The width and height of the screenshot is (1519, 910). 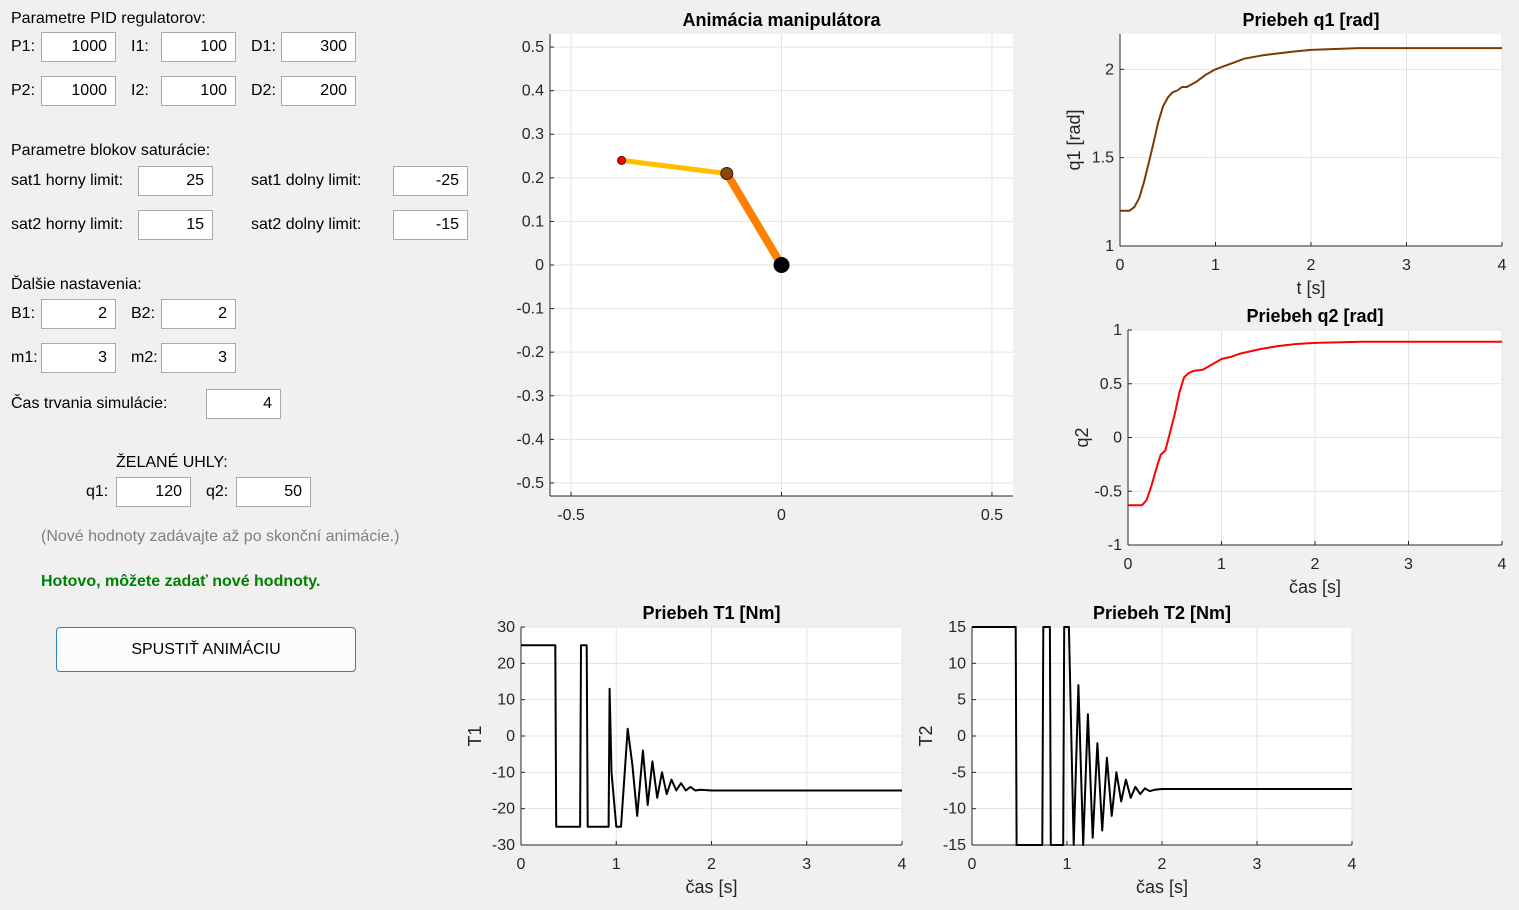 What do you see at coordinates (533, 178) in the screenshot?
I see `animation-y-tick-label: 0.2` at bounding box center [533, 178].